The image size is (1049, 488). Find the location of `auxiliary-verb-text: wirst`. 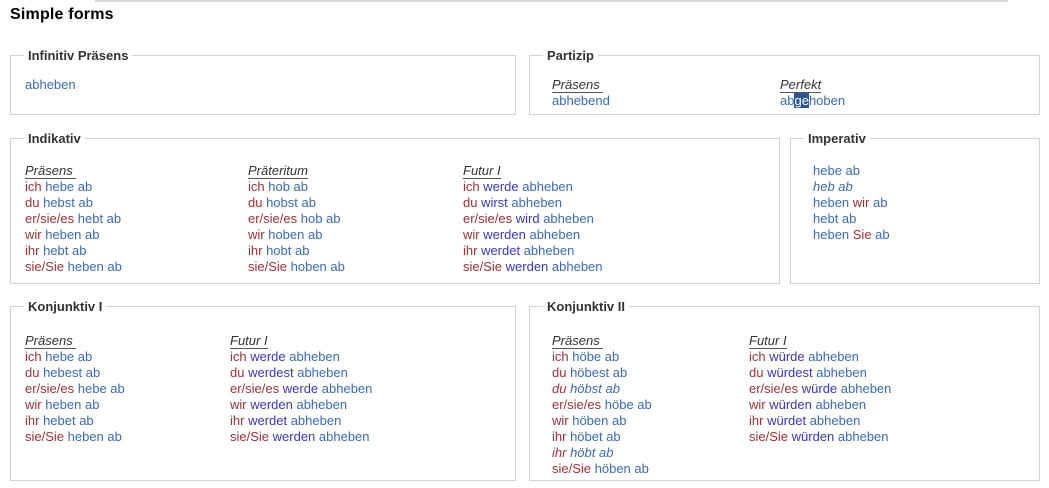

auxiliary-verb-text: wirst is located at coordinates (494, 202).